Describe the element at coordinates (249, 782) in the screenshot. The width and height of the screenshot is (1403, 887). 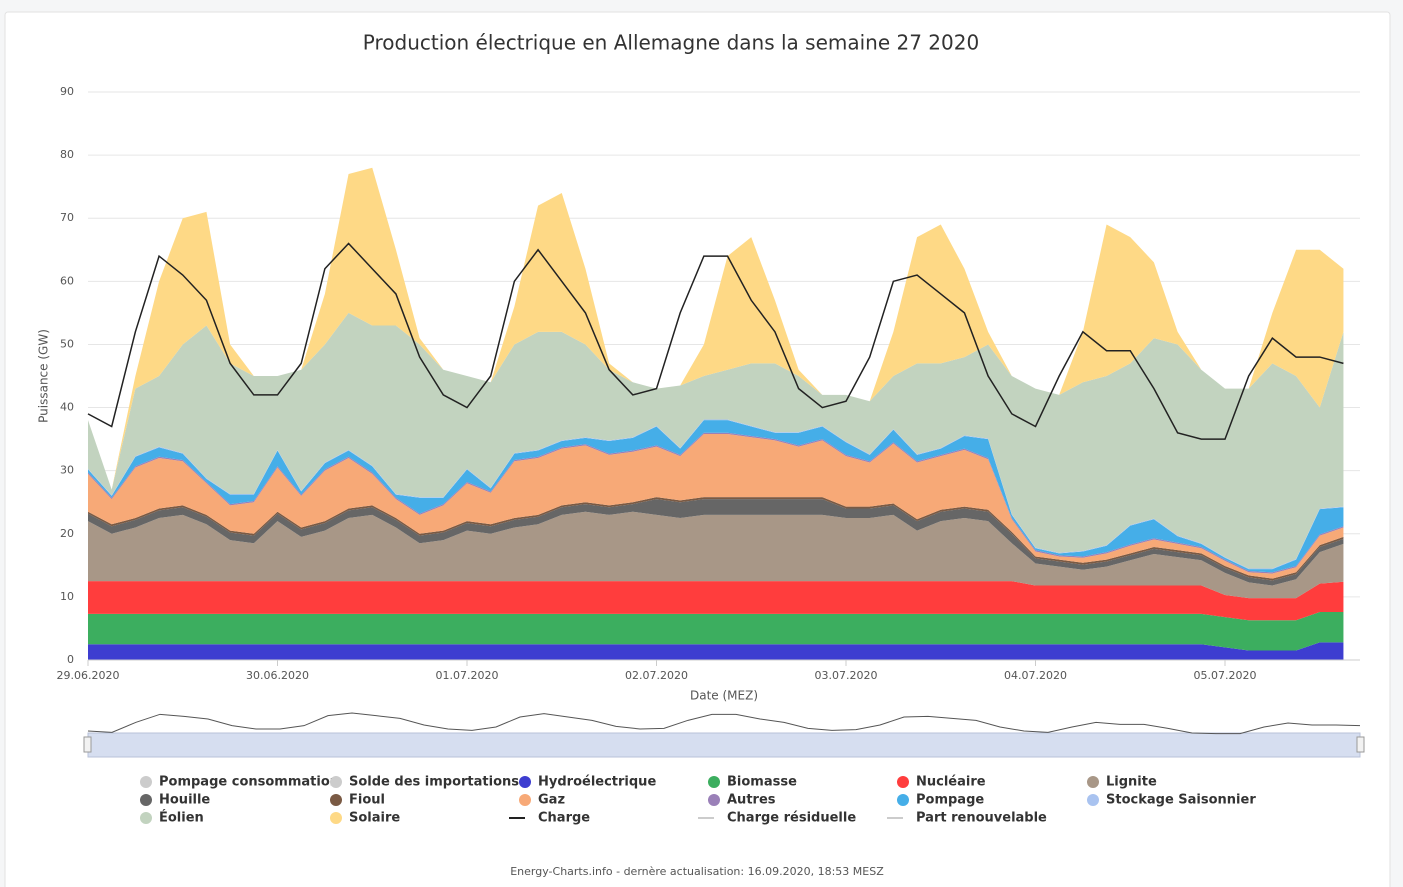
I see `legend-label: Pompage consommation` at that location.